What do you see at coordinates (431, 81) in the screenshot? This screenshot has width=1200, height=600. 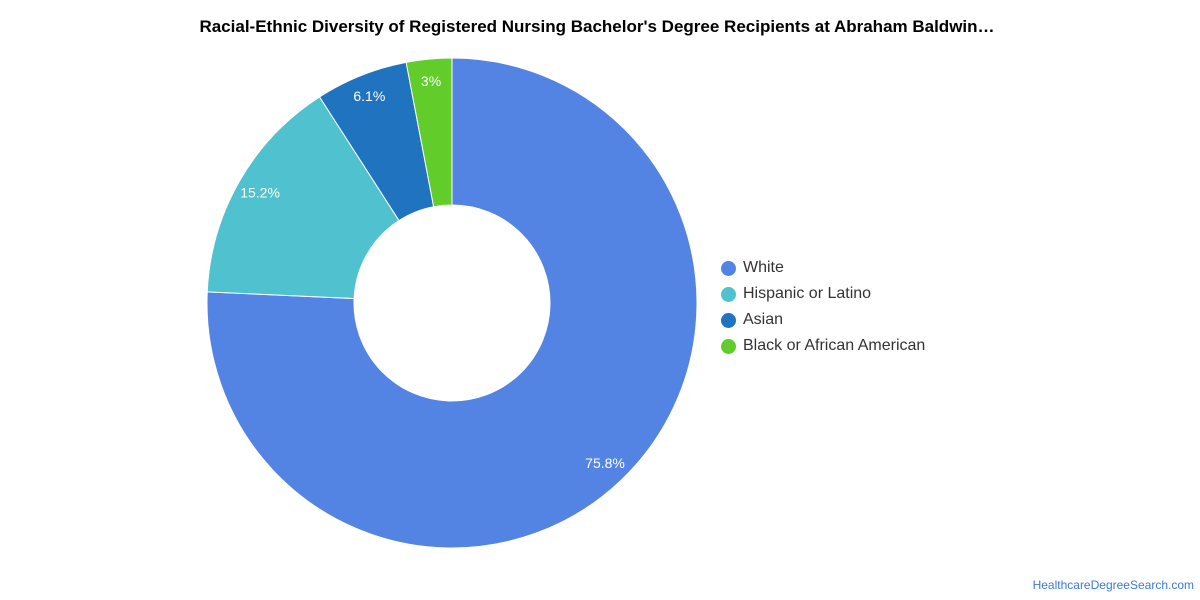 I see `slice-label-black-or-african-american: 3%` at bounding box center [431, 81].